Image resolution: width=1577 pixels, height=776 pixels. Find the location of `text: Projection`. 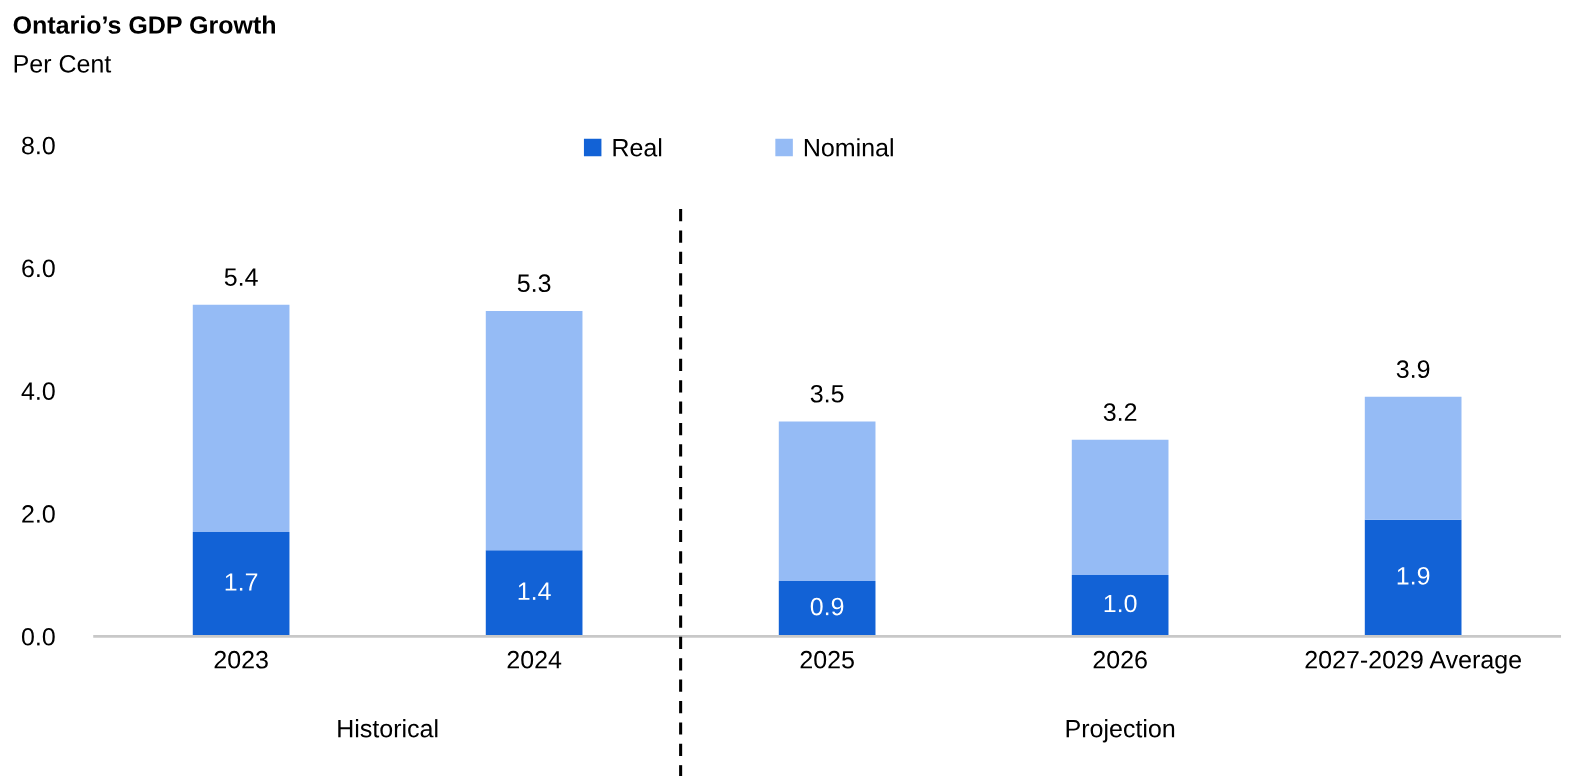

text: Projection is located at coordinates (1120, 731).